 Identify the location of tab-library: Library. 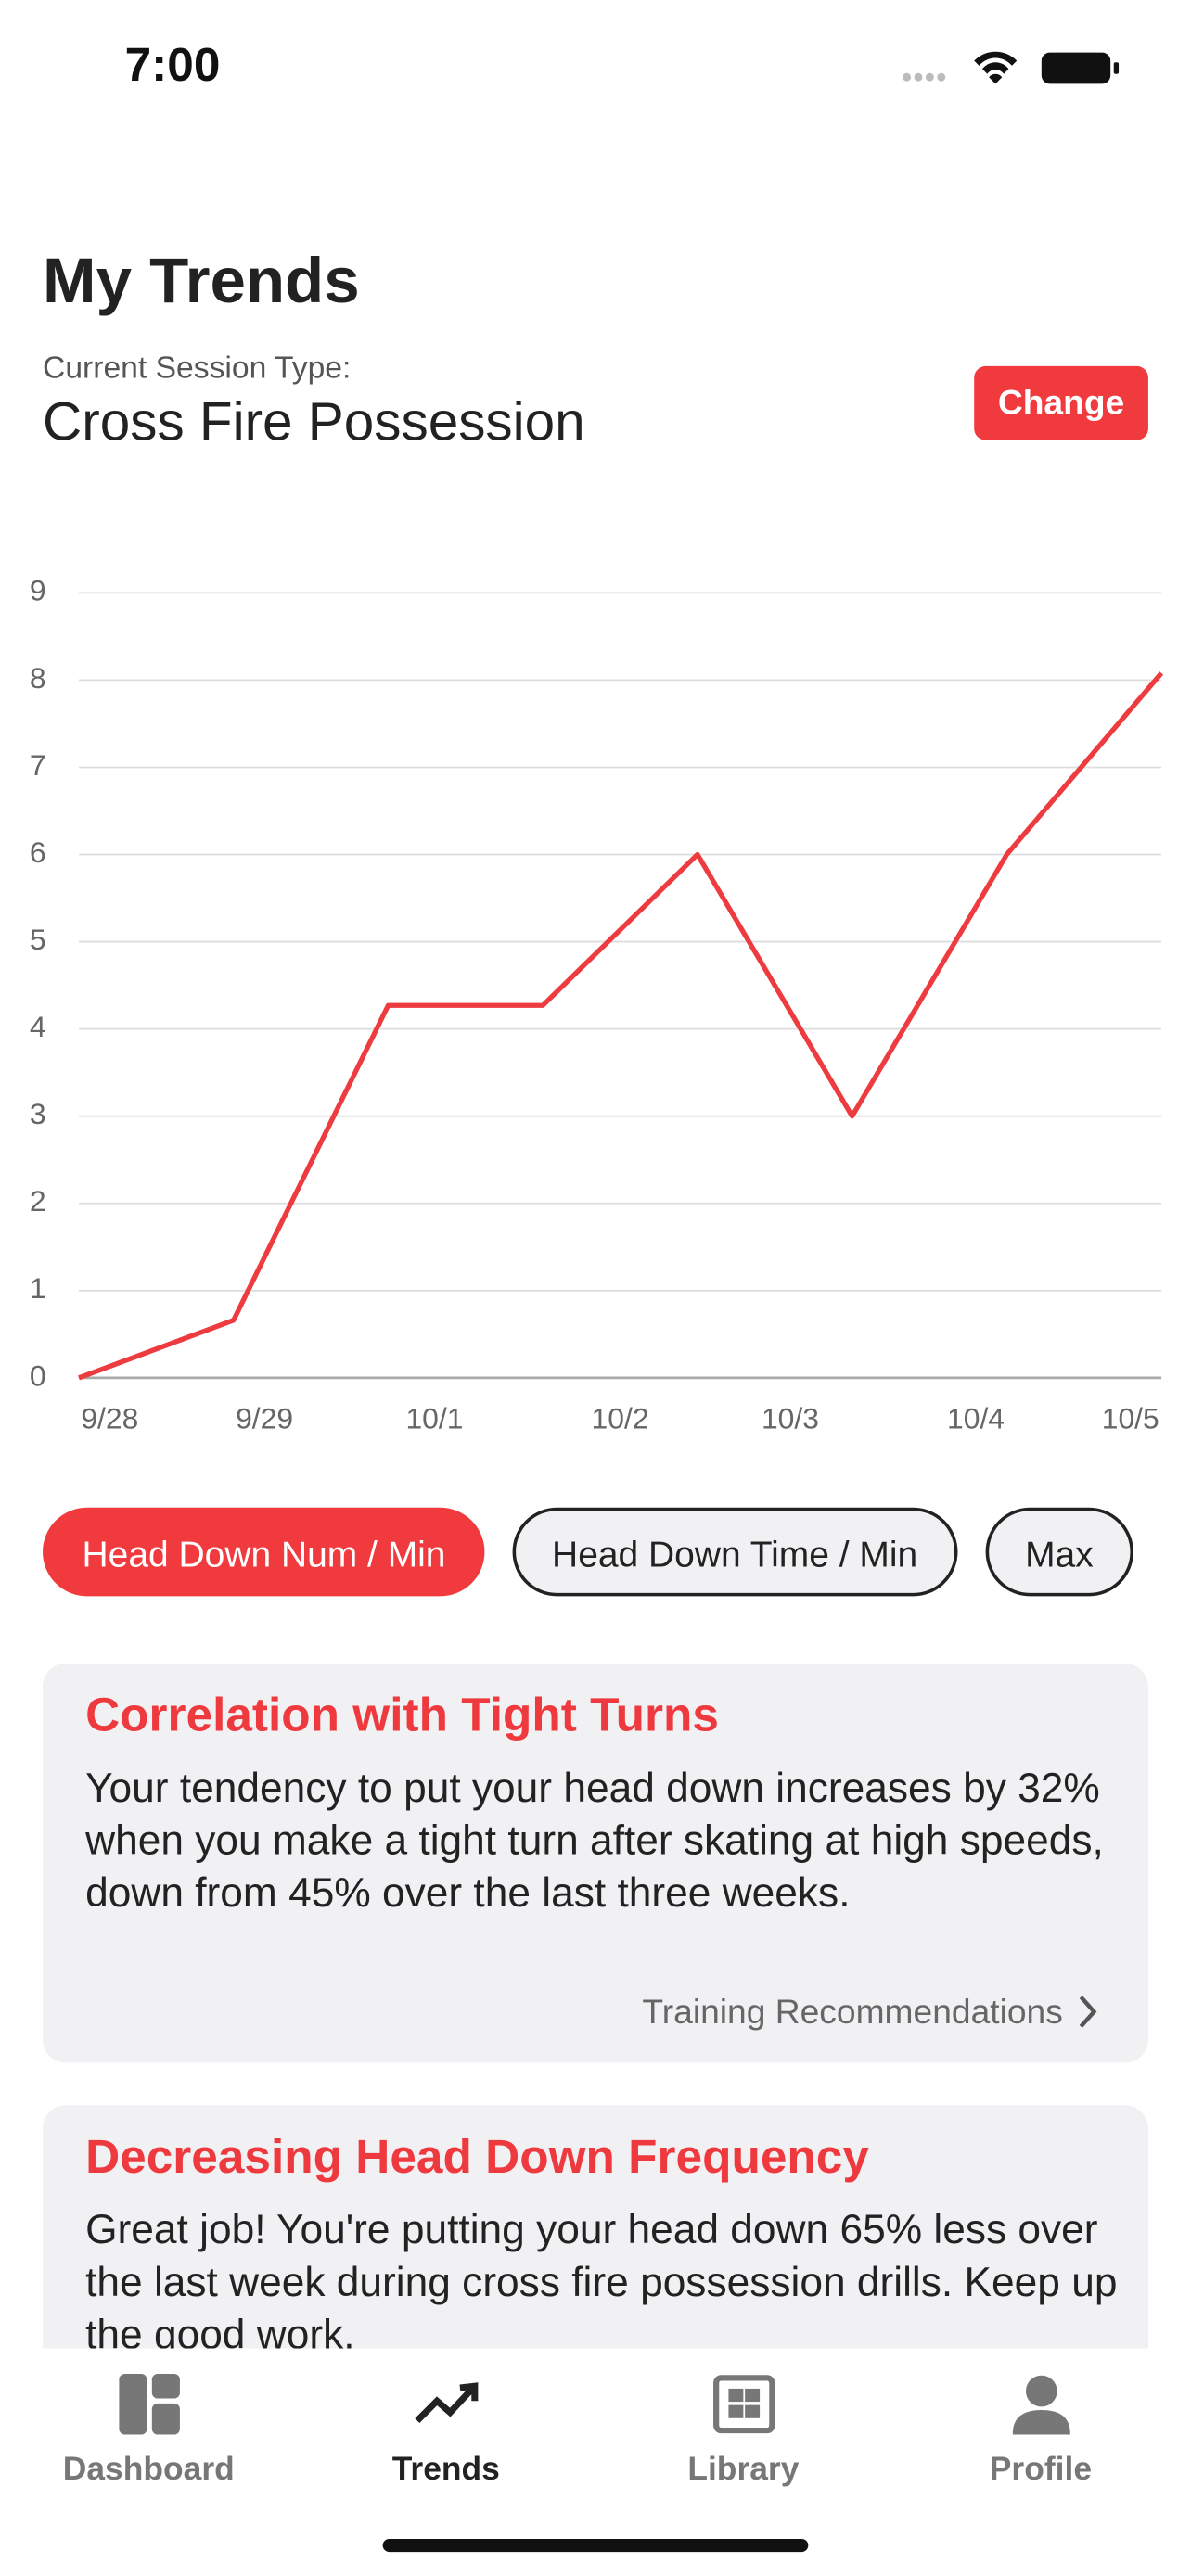
(743, 2419).